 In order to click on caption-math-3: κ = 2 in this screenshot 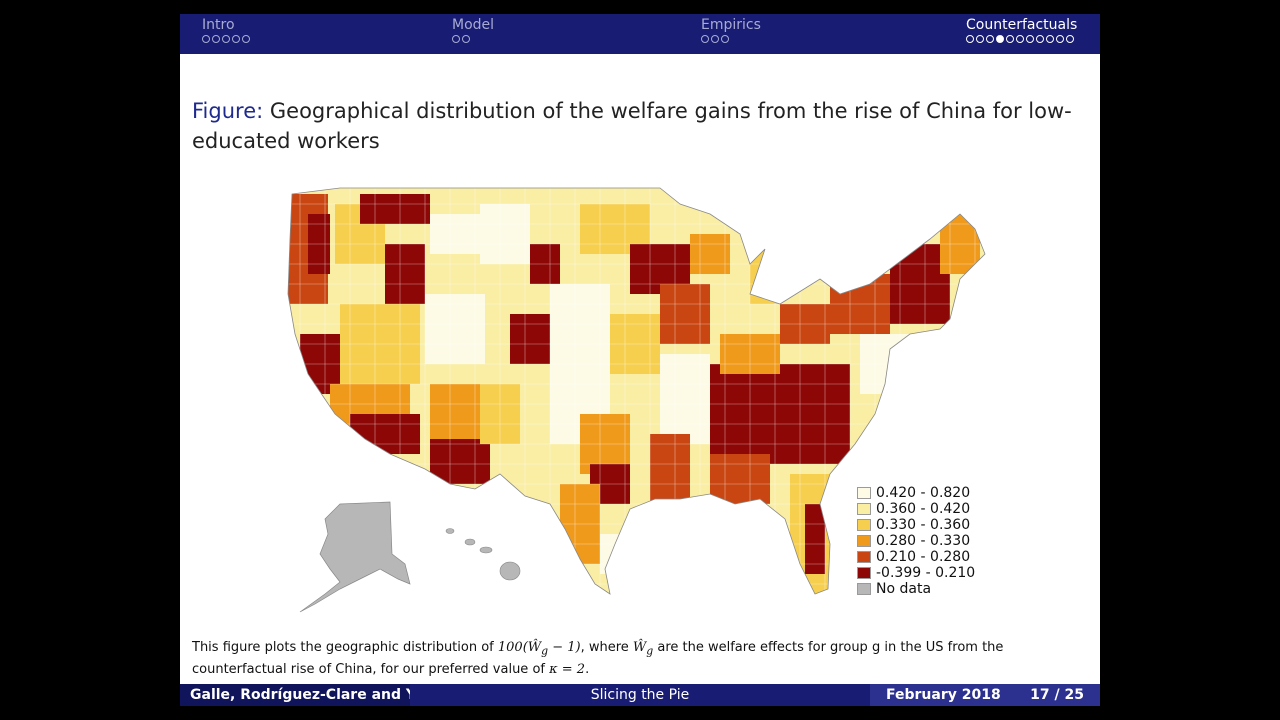, I will do `click(567, 669)`.